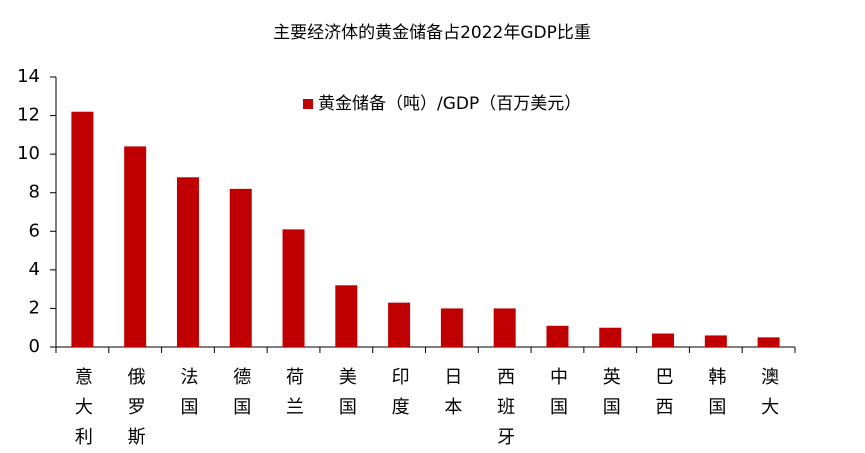 The width and height of the screenshot is (865, 453). I want to click on x-tick-label: 俄罗斯, so click(135, 410).